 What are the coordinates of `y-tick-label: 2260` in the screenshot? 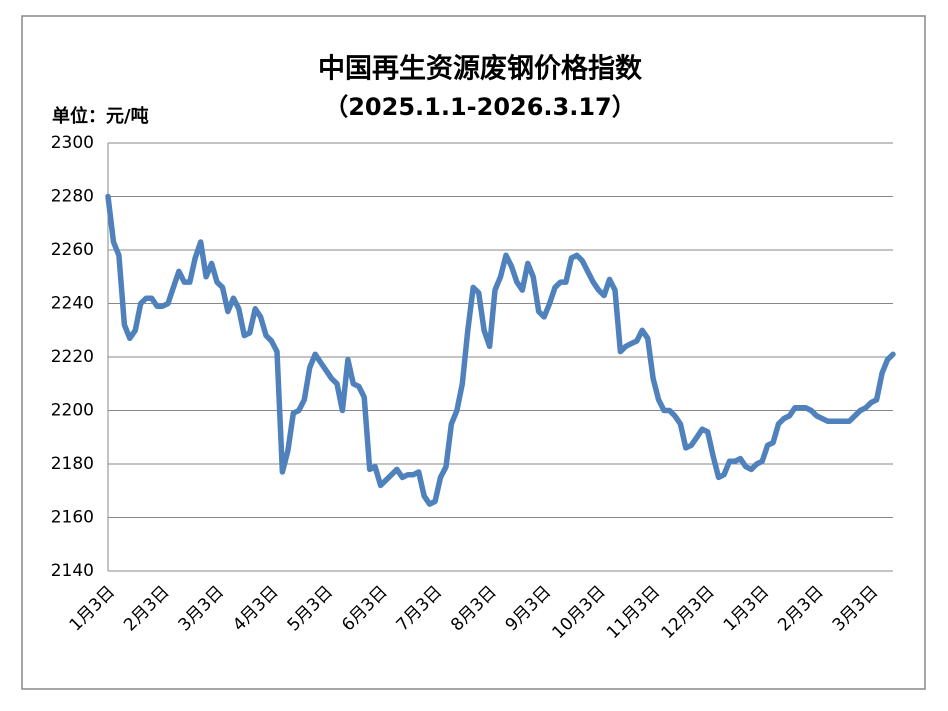 It's located at (72, 250).